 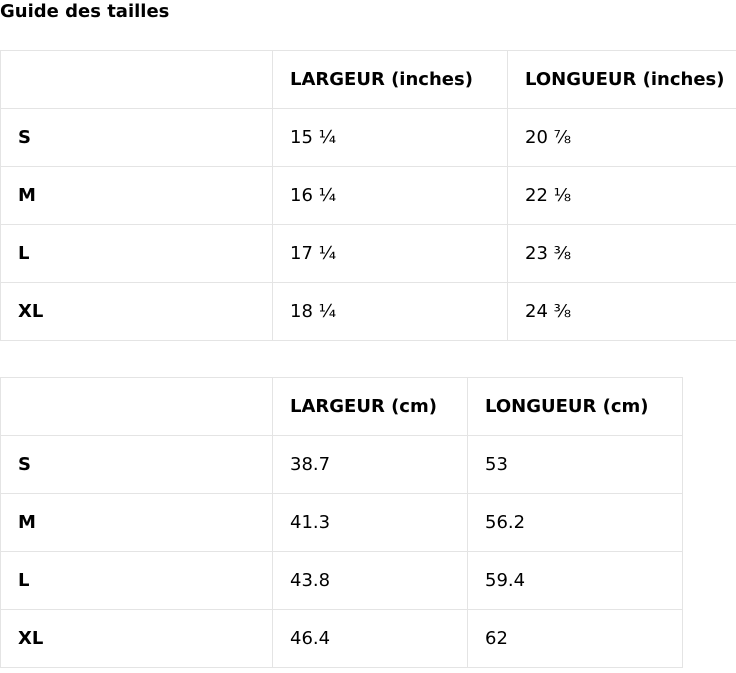 I want to click on width-cell: 46.4, so click(x=370, y=638).